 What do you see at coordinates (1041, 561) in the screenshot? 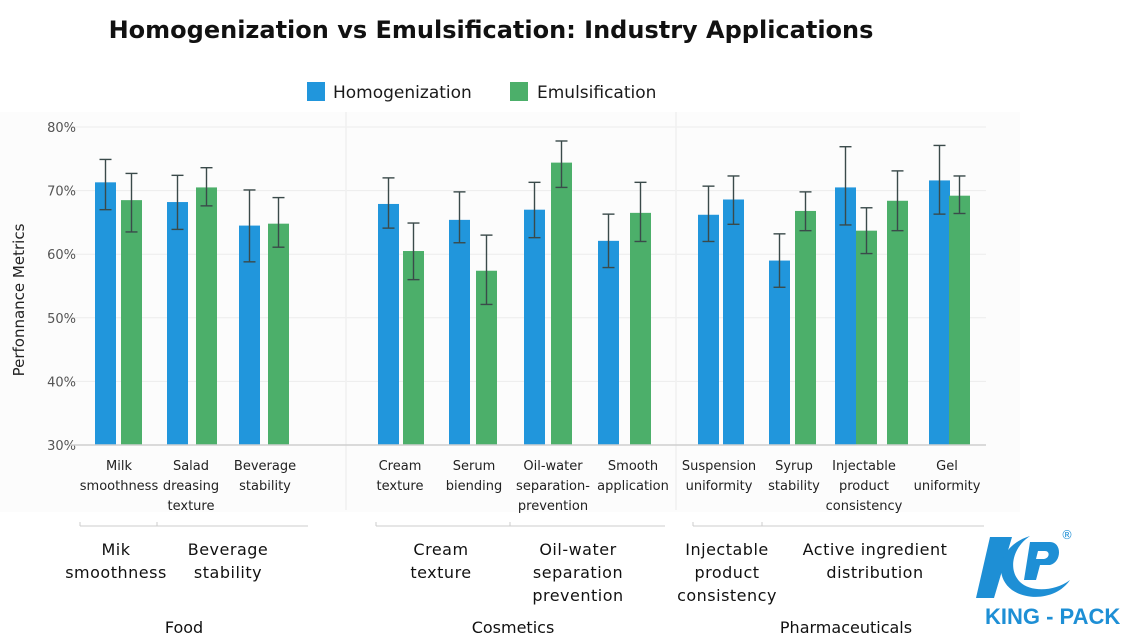
I see `logo-p-icon` at bounding box center [1041, 561].